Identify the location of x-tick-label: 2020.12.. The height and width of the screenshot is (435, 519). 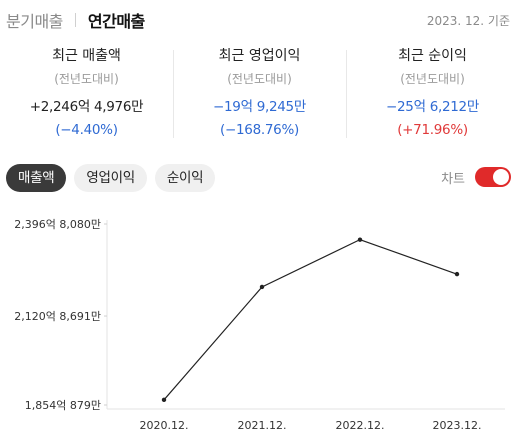
(164, 425).